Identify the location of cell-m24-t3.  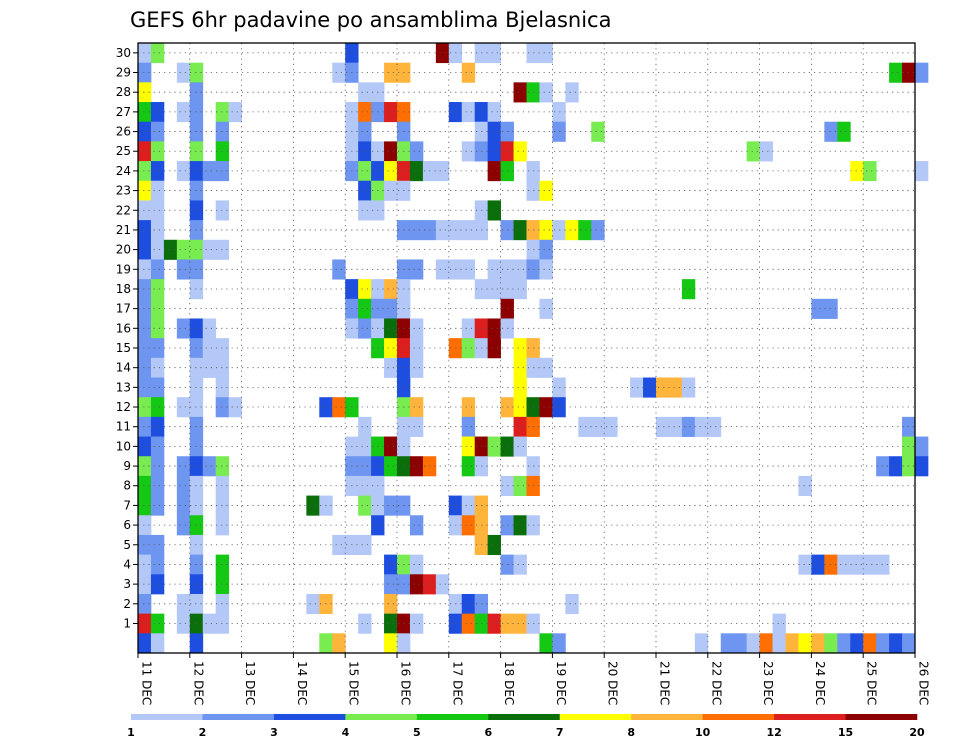
(183, 171).